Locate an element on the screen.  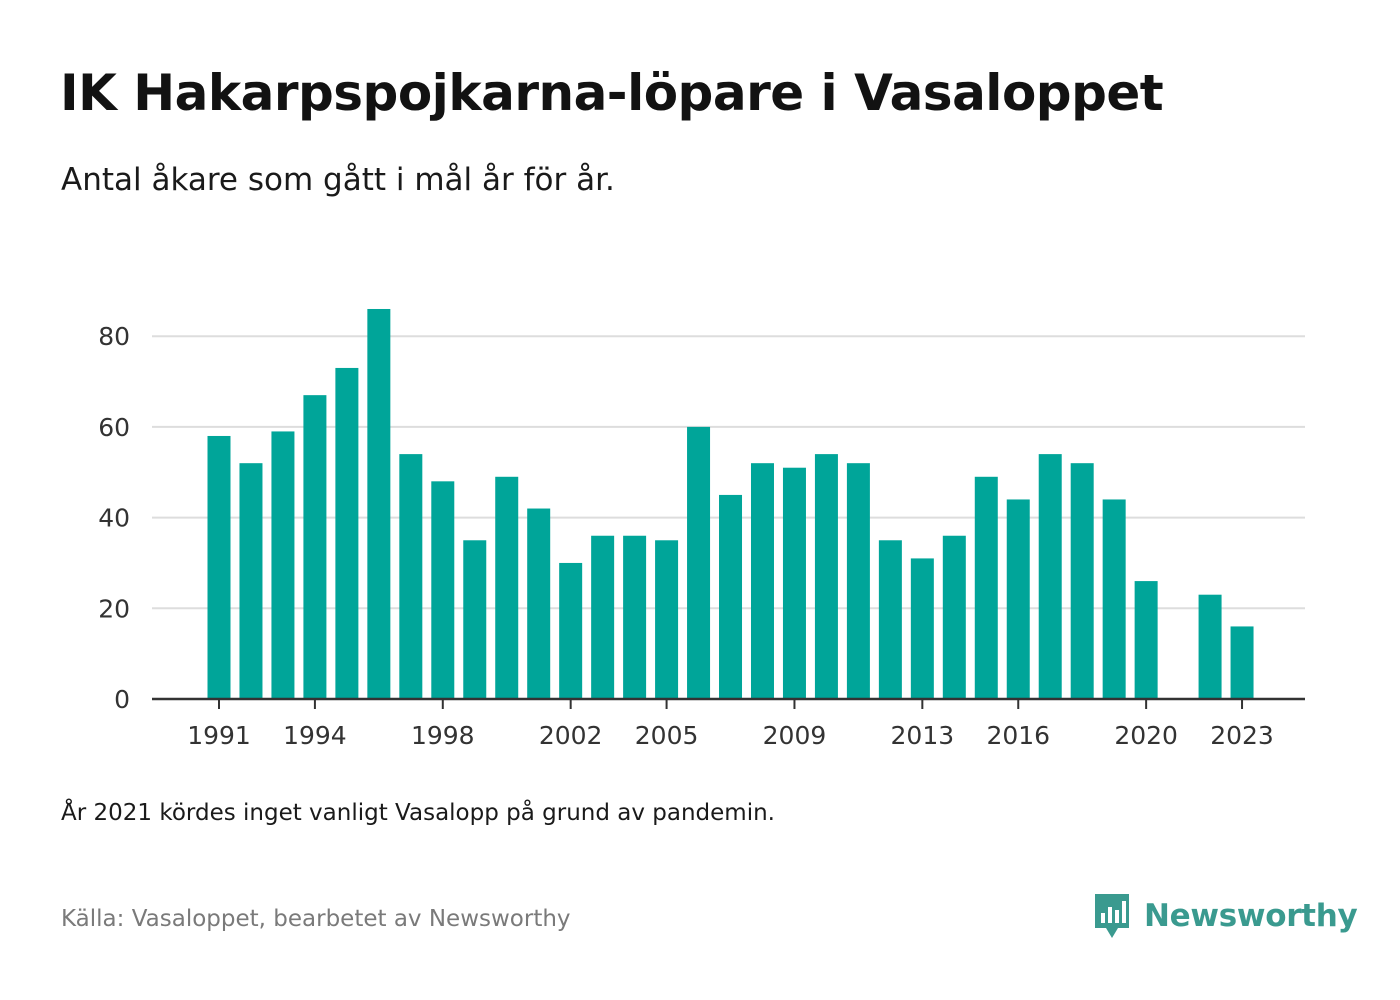
bar-1996 is located at coordinates (379, 503).